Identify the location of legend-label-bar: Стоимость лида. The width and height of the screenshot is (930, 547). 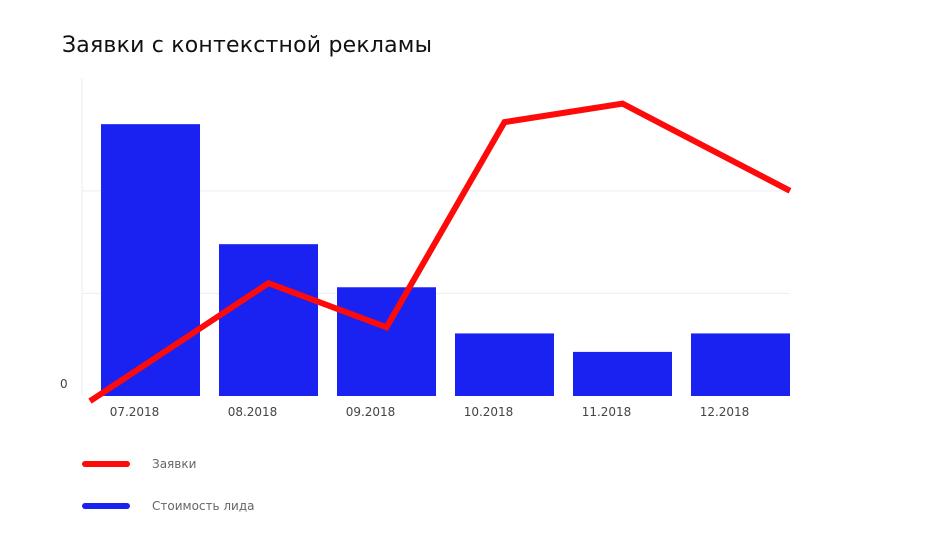
(203, 506).